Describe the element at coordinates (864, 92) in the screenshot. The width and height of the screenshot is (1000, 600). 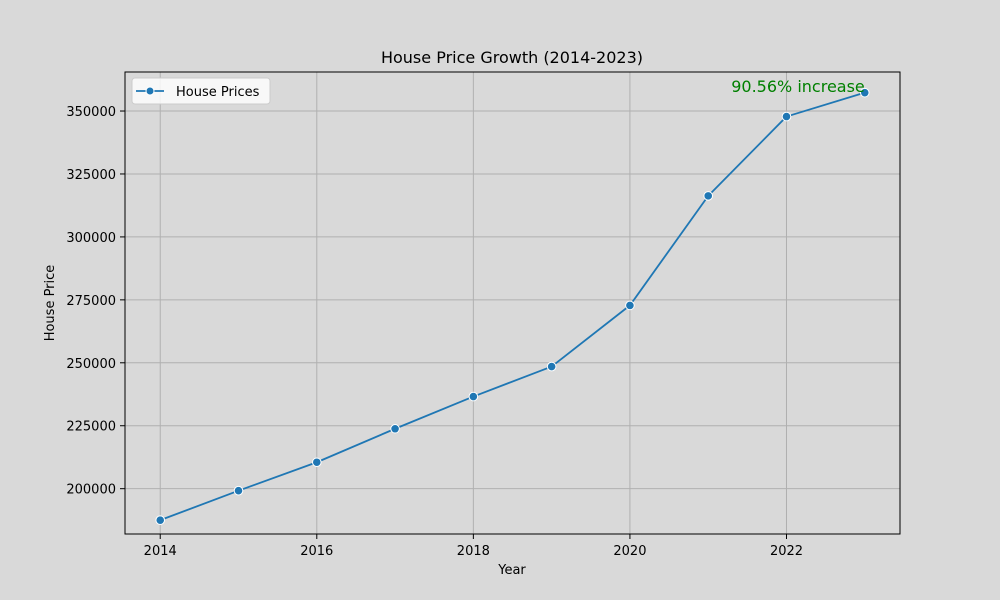
I see `data-point-2023` at that location.